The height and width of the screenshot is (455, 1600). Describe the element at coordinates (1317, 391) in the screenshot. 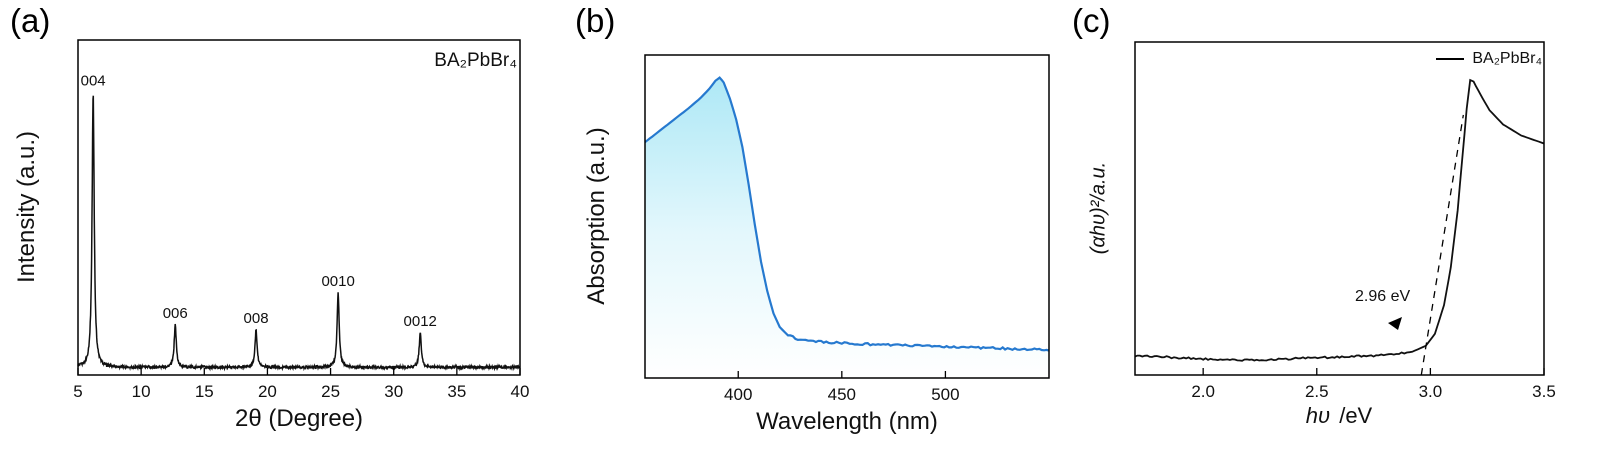

I see `x-tick-label: 2.5` at that location.